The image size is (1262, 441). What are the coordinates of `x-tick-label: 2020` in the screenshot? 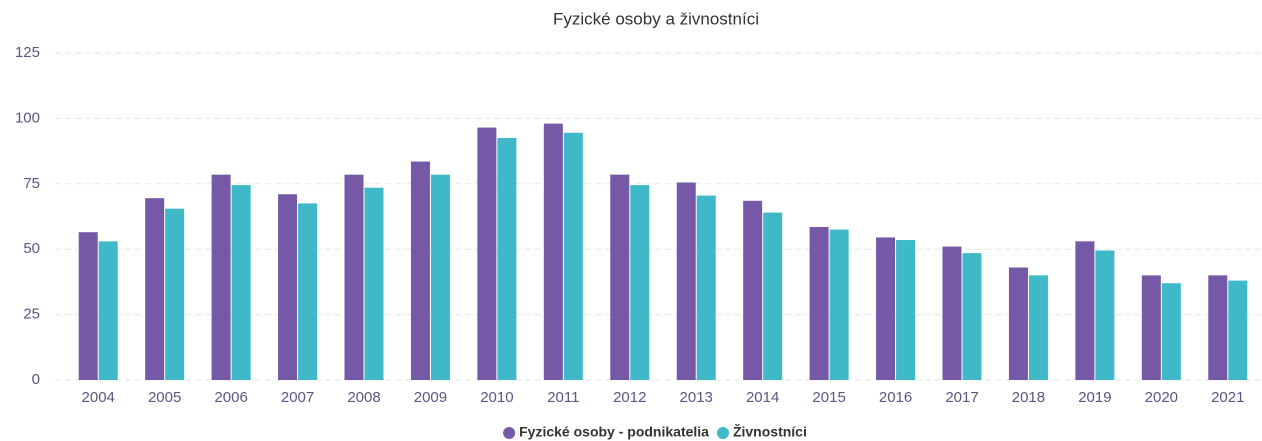 It's located at (1161, 397).